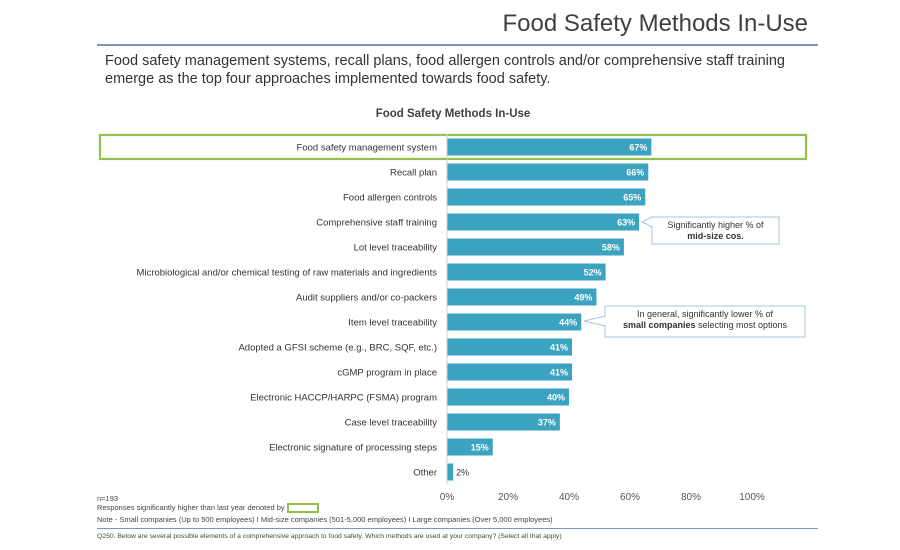 This screenshot has width=900, height=550. What do you see at coordinates (611, 248) in the screenshot?
I see `value-label: 58%` at bounding box center [611, 248].